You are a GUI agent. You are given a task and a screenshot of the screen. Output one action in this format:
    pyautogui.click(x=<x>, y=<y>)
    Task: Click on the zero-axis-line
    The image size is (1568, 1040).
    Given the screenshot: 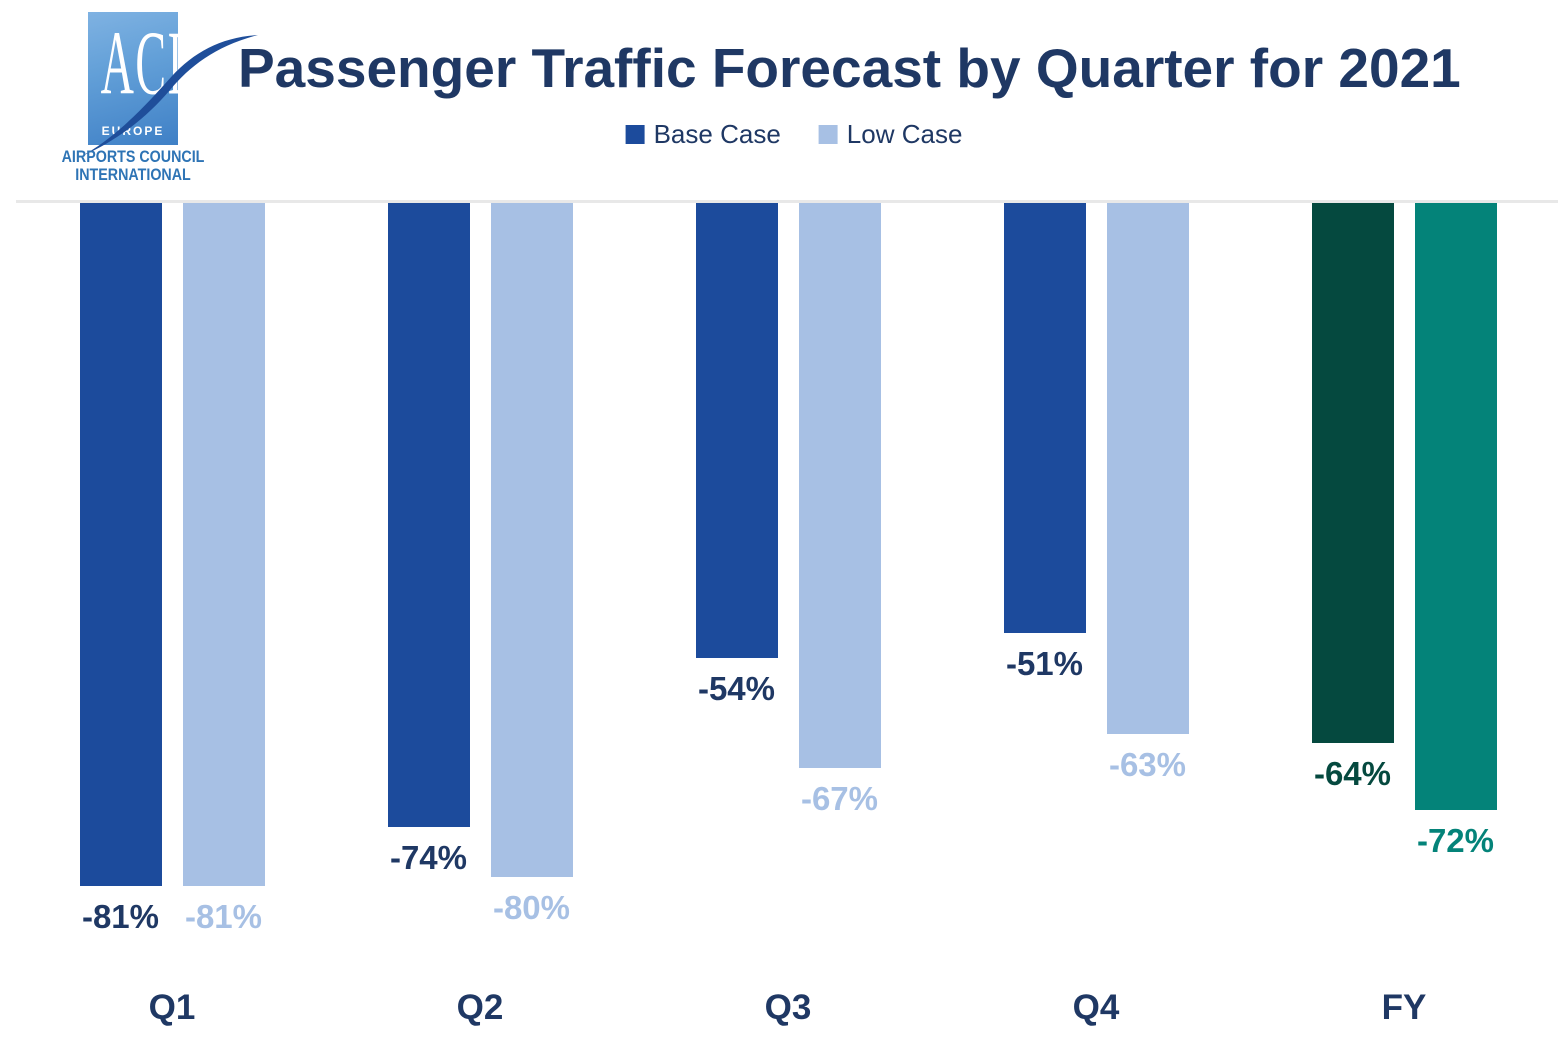 What is the action you would take?
    pyautogui.click(x=787, y=201)
    